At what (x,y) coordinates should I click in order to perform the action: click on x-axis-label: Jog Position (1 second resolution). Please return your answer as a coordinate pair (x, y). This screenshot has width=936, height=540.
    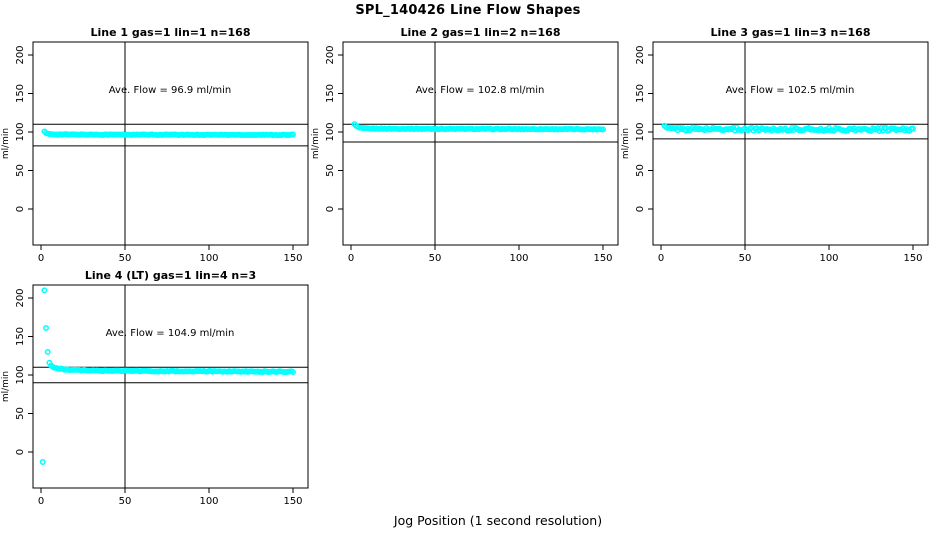
    Looking at the image, I should click on (498, 520).